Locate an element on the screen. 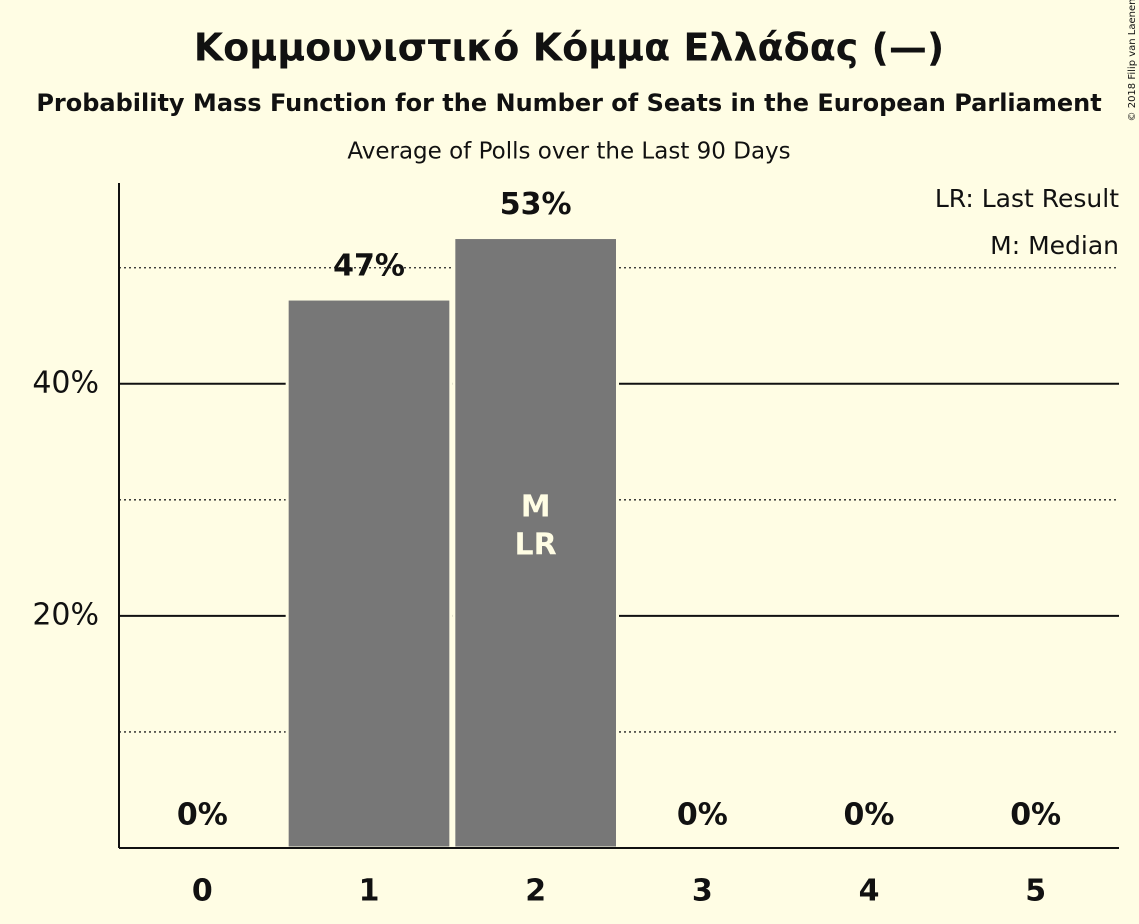 The height and width of the screenshot is (924, 1139). bar is located at coordinates (369, 573).